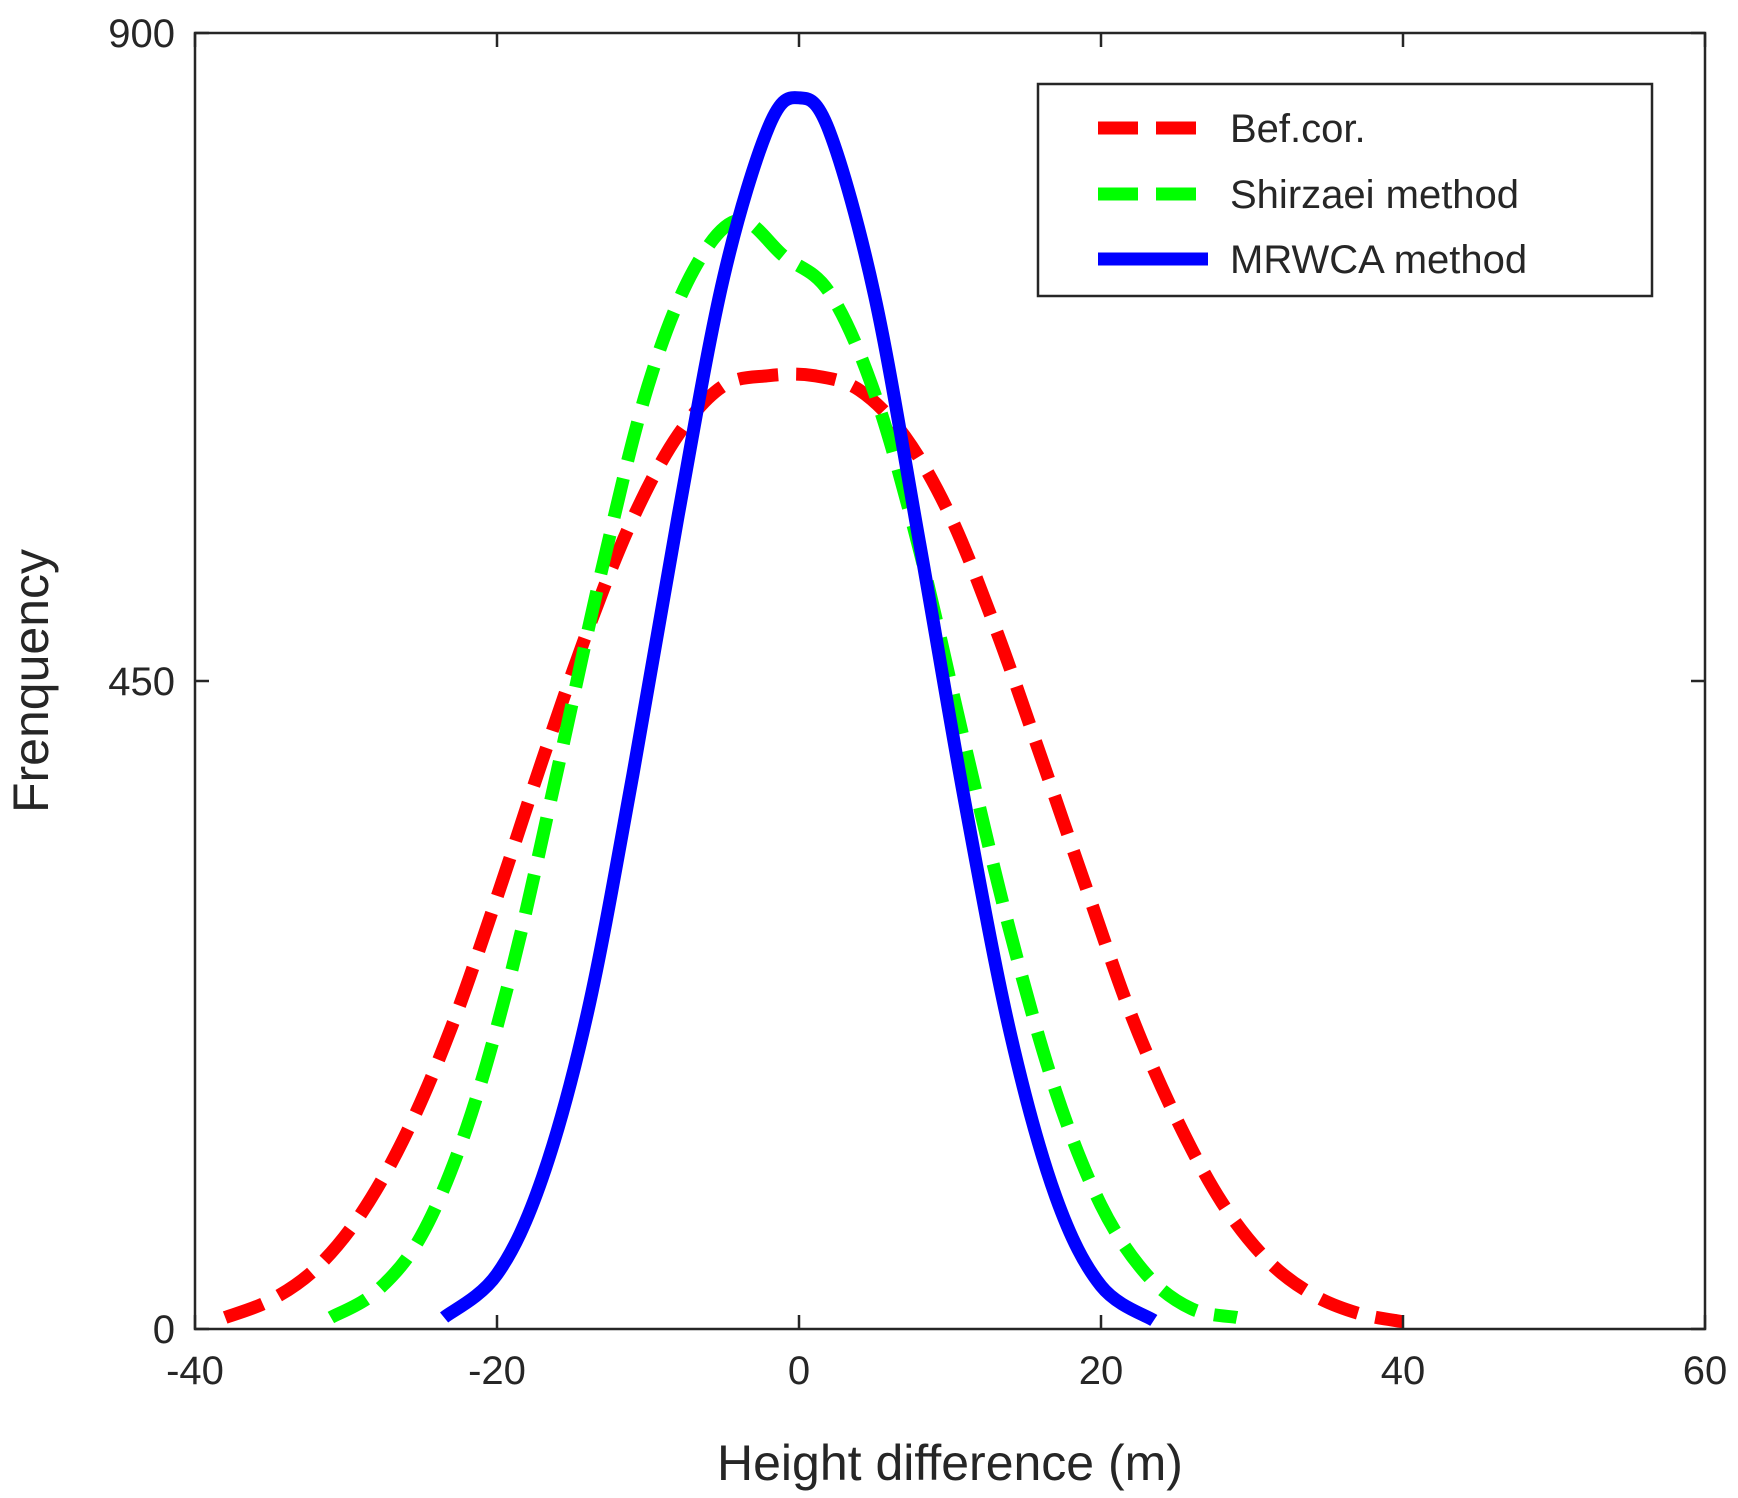 Image resolution: width=1738 pixels, height=1498 pixels. I want to click on legend-label-shirzaei: Shirzaei method, so click(1374, 195).